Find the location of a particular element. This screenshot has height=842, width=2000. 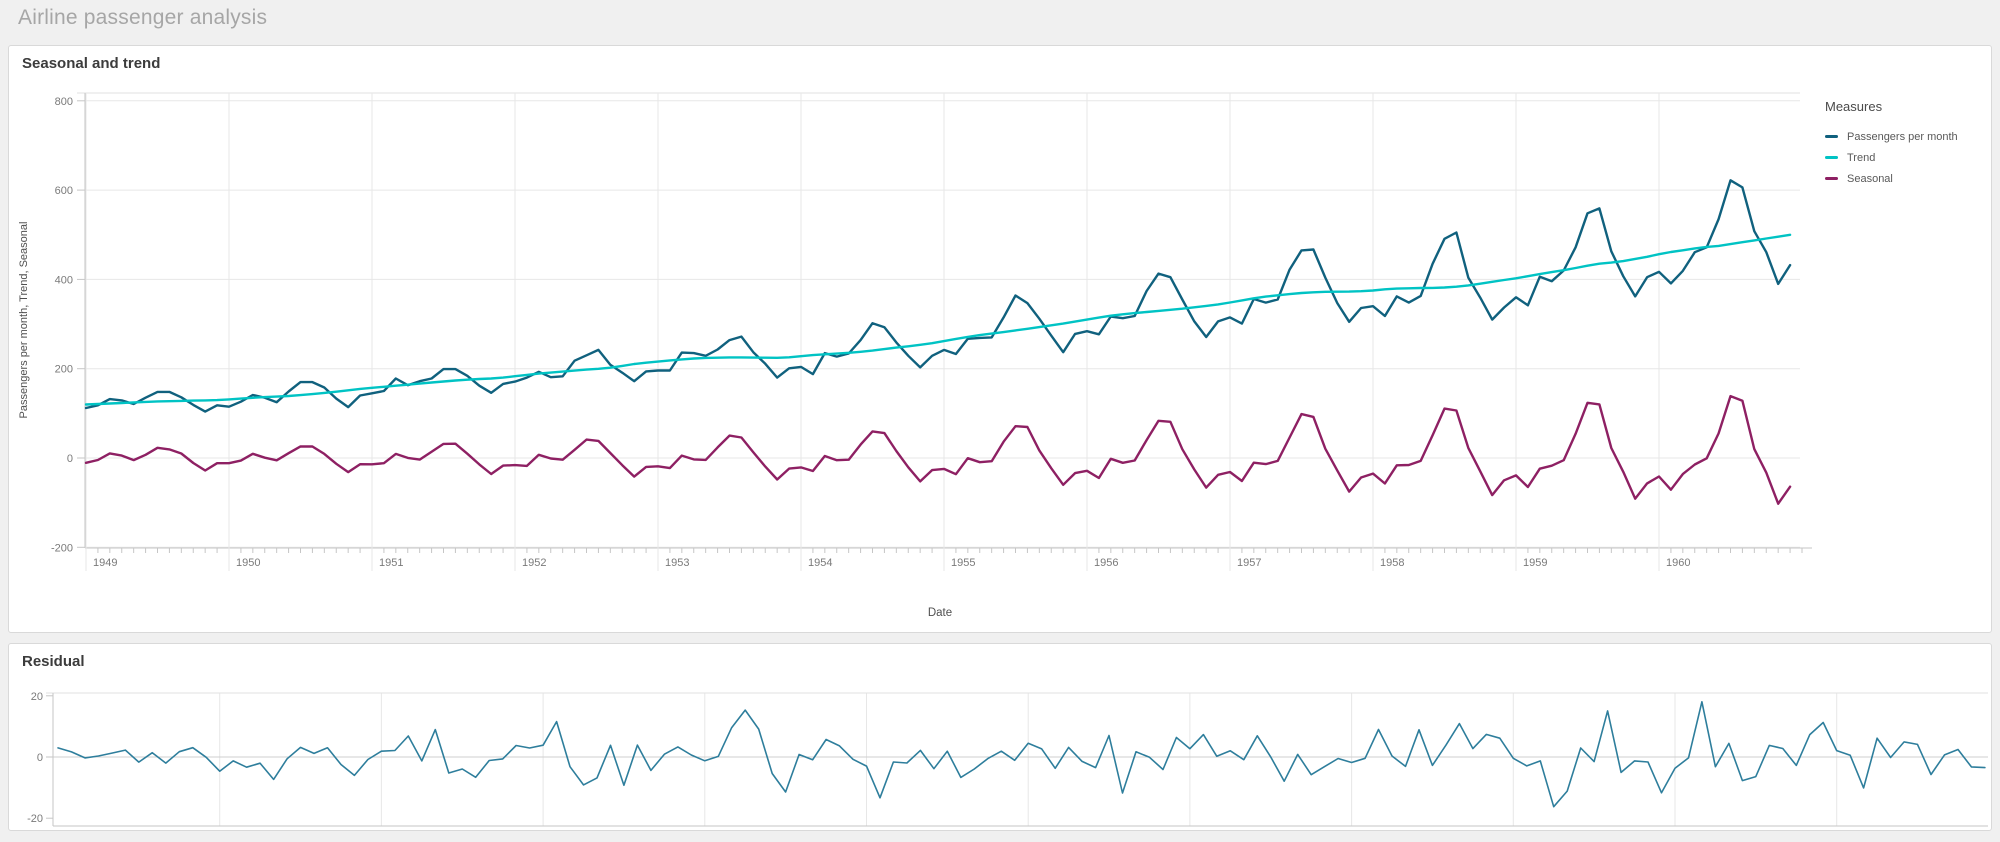

legend-item-trend: Trend is located at coordinates (1907, 157).